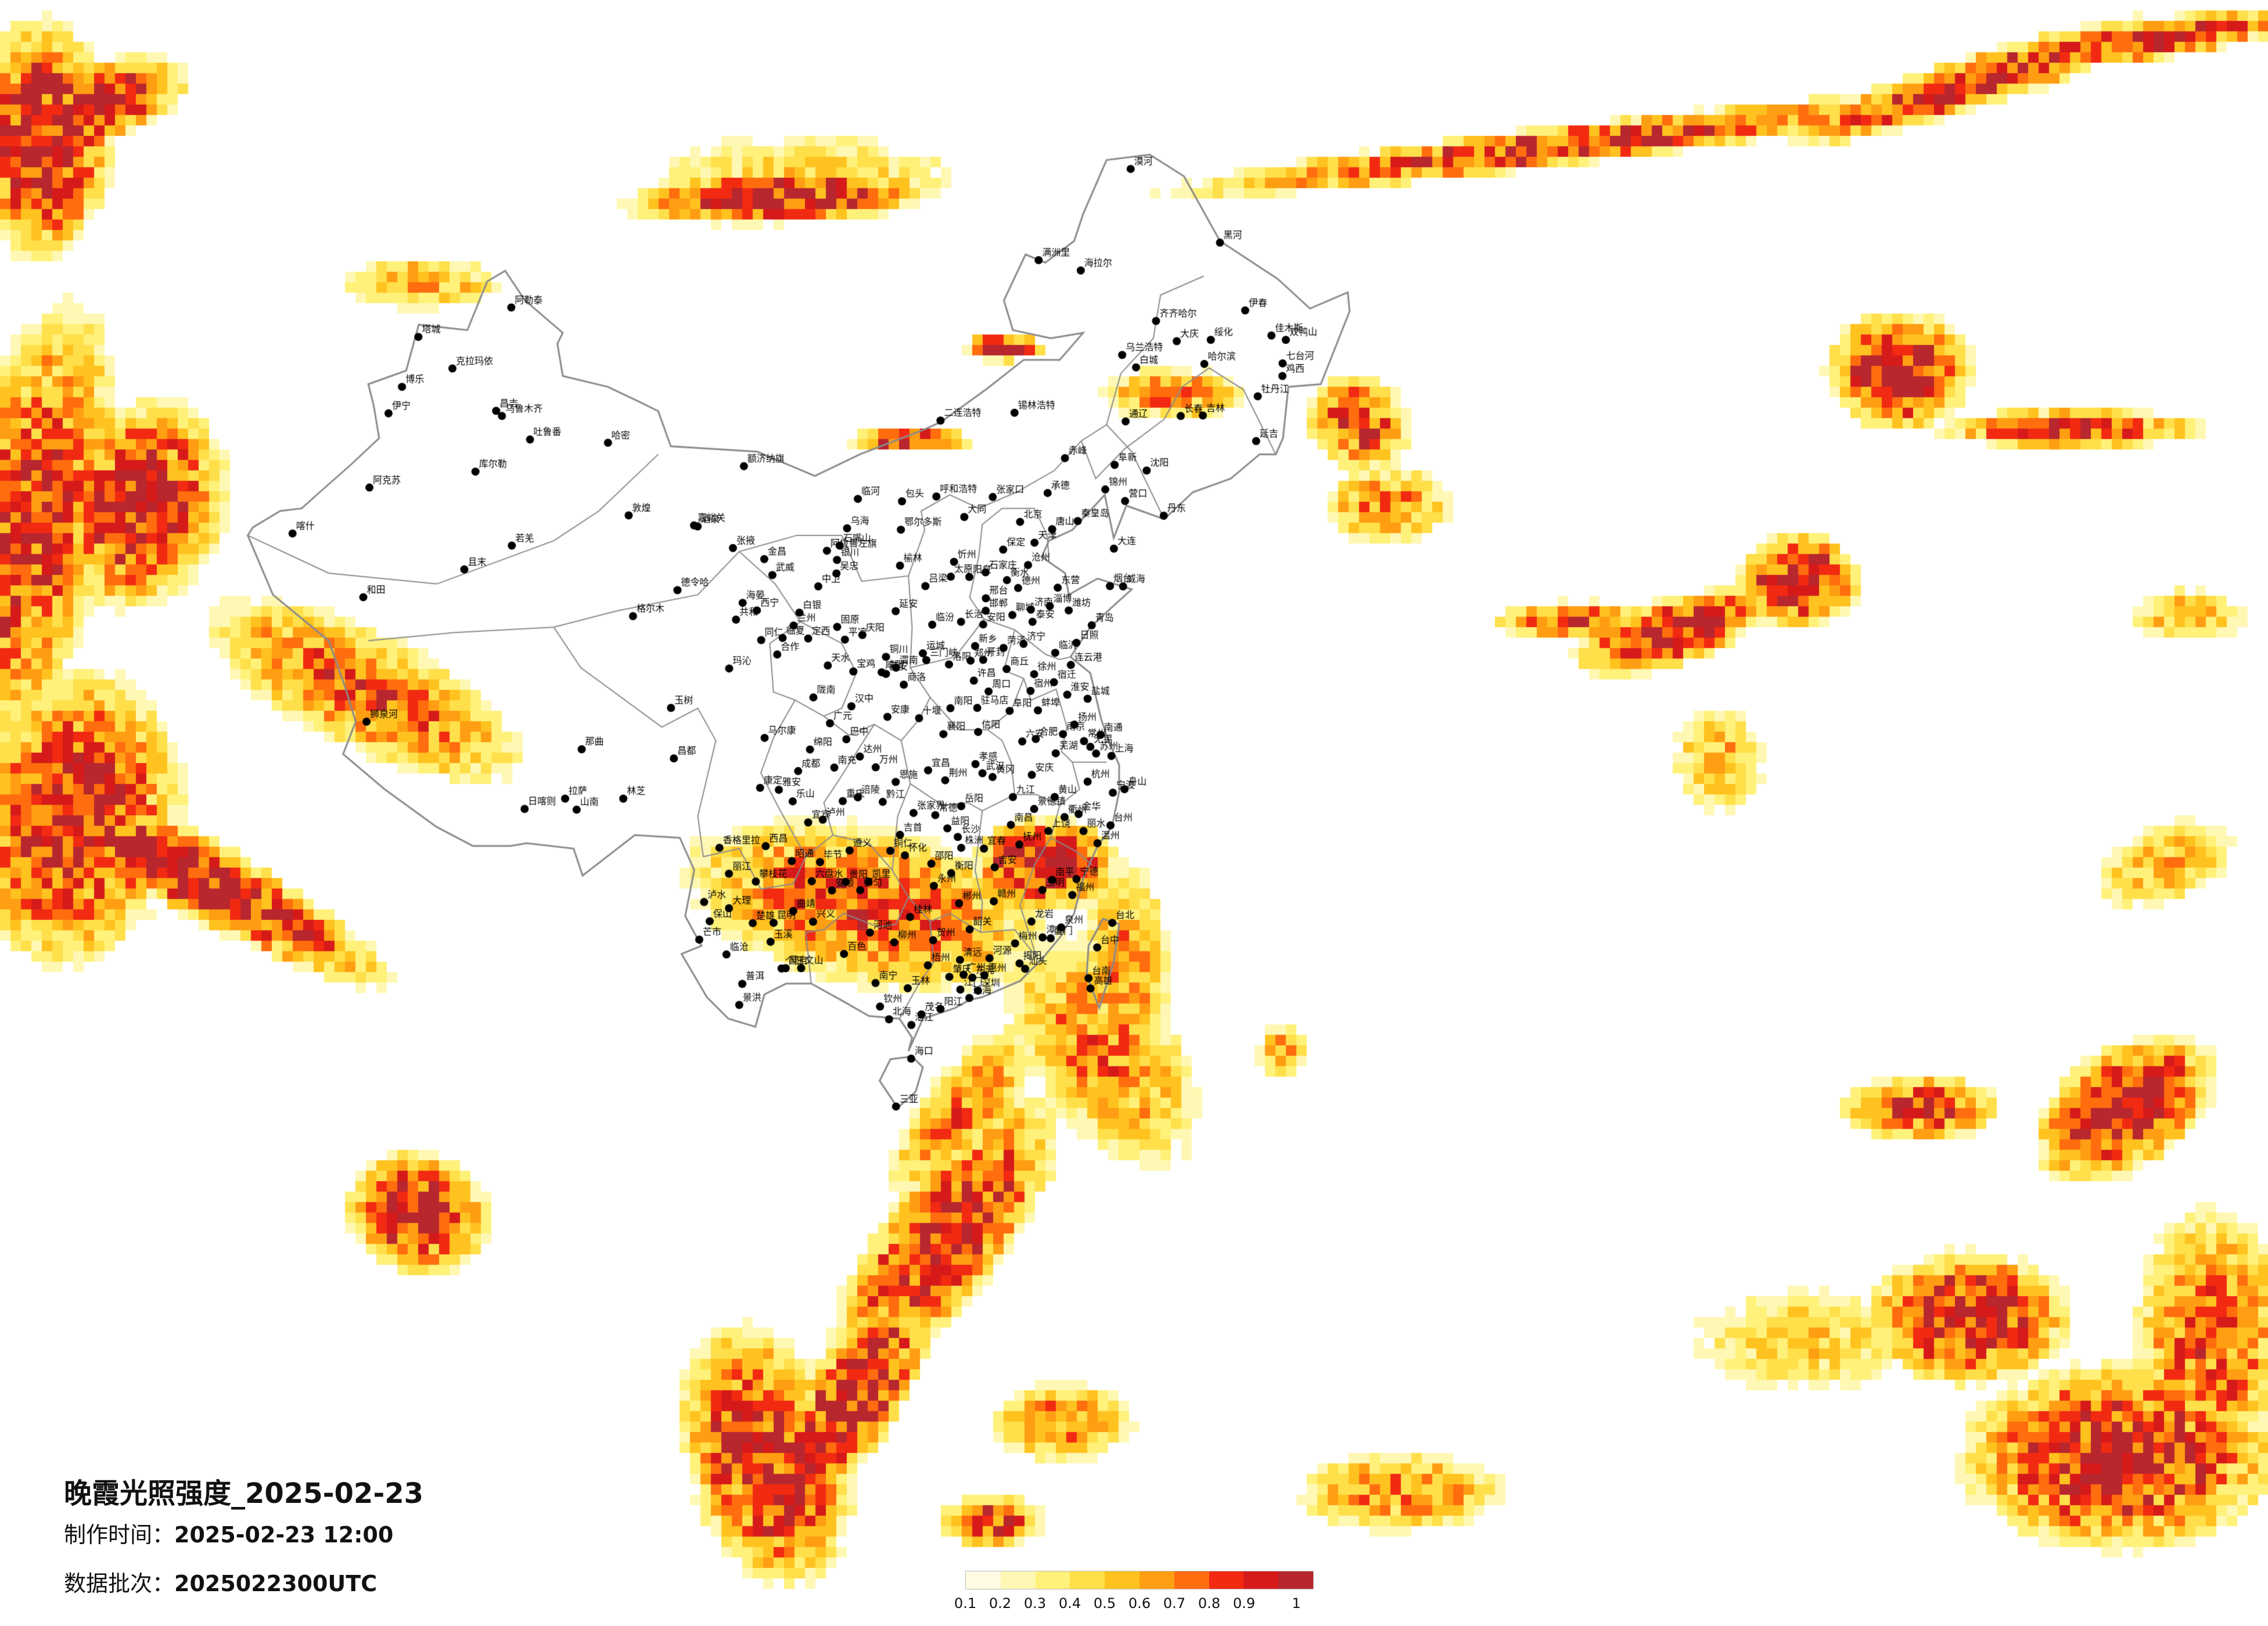 Image resolution: width=2268 pixels, height=1626 pixels. Describe the element at coordinates (244, 1493) in the screenshot. I see `map-title: 晚霞光照强度_2025-02-23` at that location.